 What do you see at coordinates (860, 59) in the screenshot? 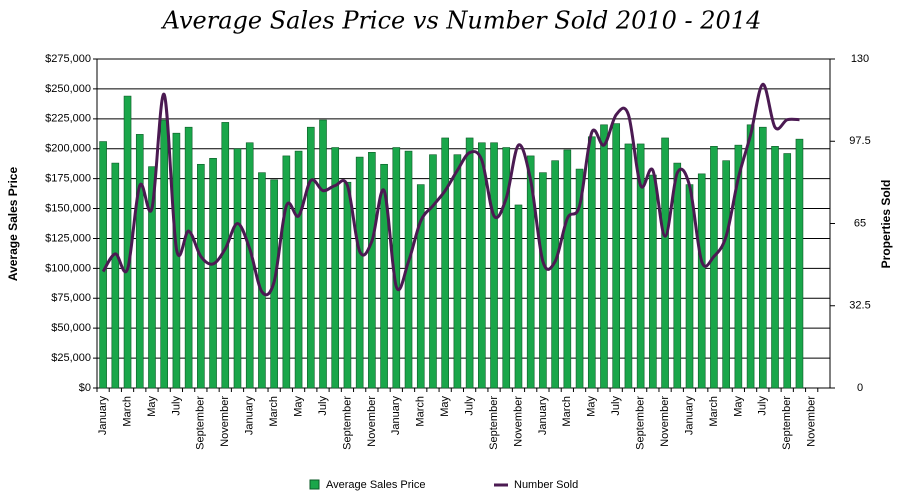
I see `y2-tick-label: 130` at bounding box center [860, 59].